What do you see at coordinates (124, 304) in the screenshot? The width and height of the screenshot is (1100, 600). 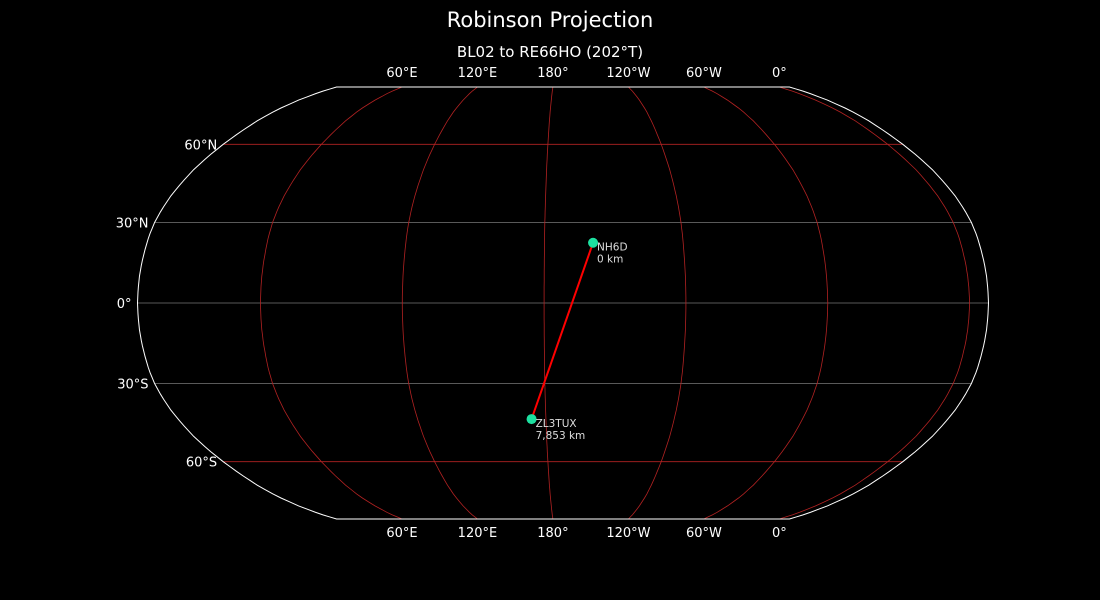 I see `lat-label: 0°` at bounding box center [124, 304].